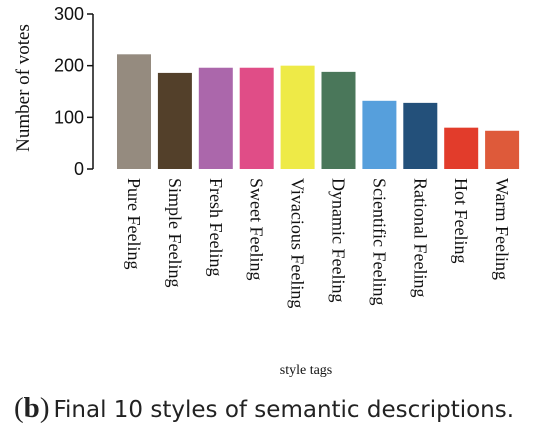 This screenshot has height=438, width=550. Describe the element at coordinates (69, 14) in the screenshot. I see `y-tick-label: 300` at that location.